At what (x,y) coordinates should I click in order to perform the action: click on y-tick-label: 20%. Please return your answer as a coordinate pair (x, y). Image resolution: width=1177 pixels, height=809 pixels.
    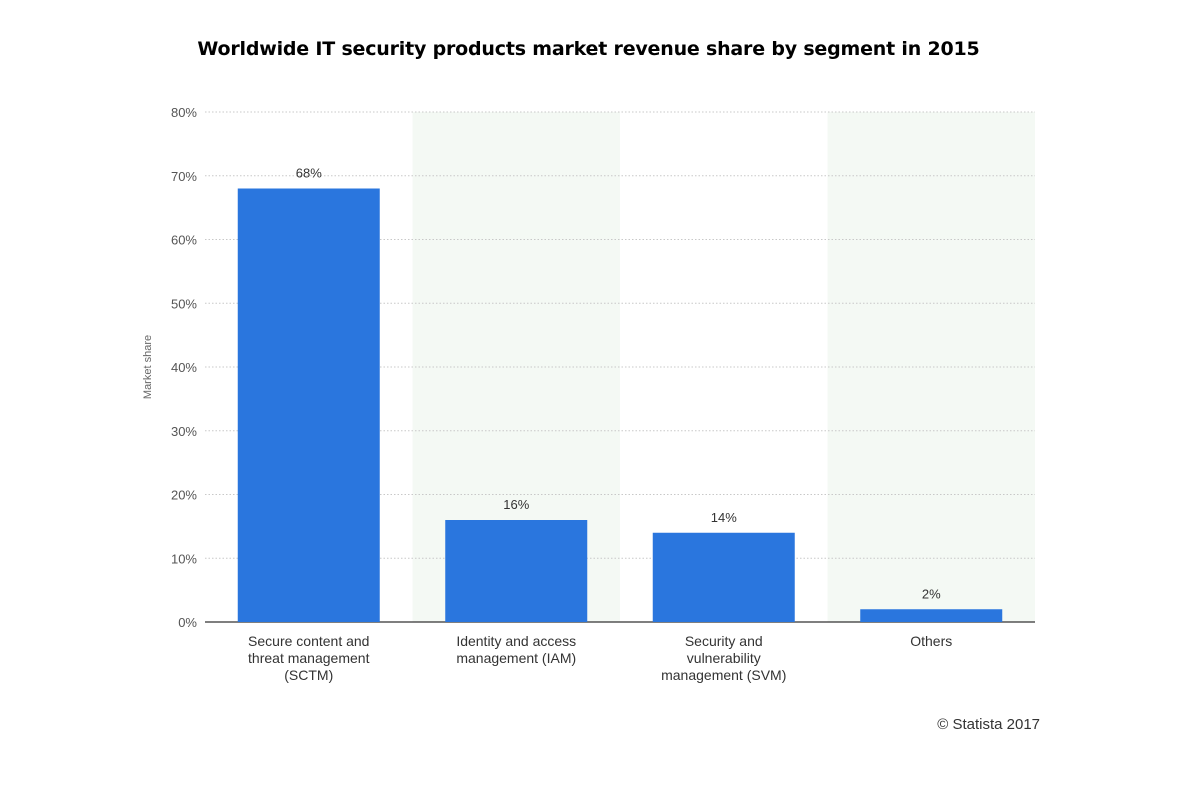
    Looking at the image, I should click on (184, 495).